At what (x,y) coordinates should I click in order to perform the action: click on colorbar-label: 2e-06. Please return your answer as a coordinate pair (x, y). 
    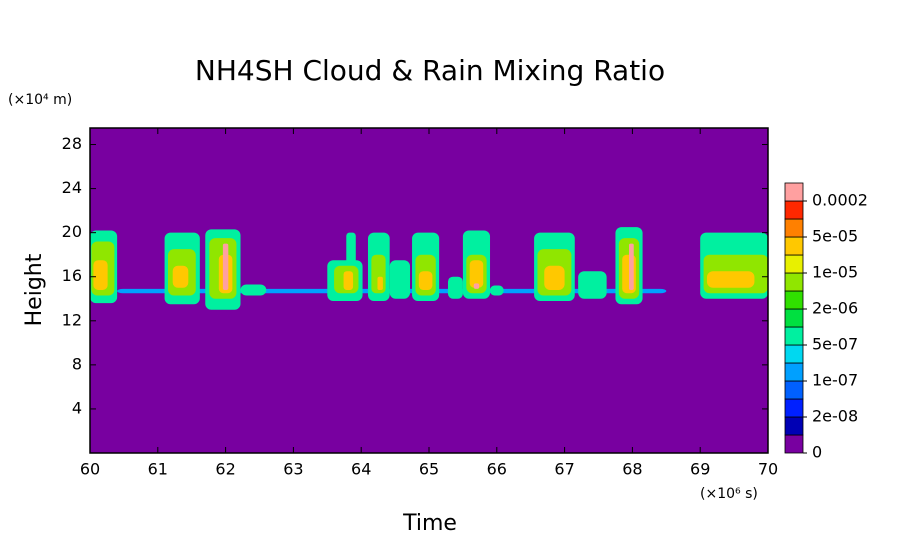
    Looking at the image, I should click on (835, 308).